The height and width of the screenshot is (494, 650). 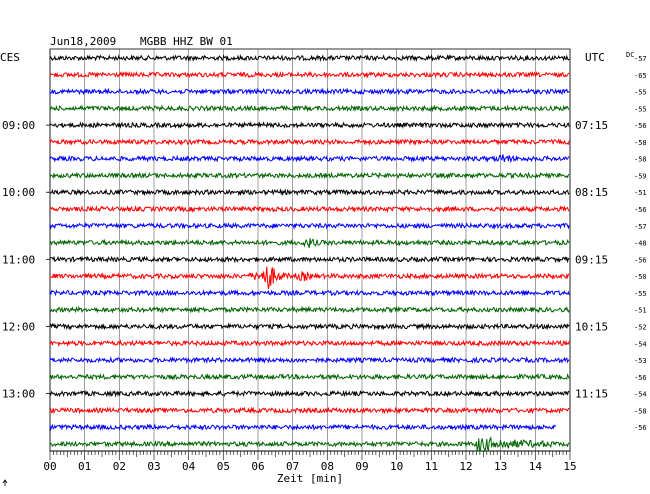 What do you see at coordinates (630, 55) in the screenshot?
I see `dc-offset-header: DC` at bounding box center [630, 55].